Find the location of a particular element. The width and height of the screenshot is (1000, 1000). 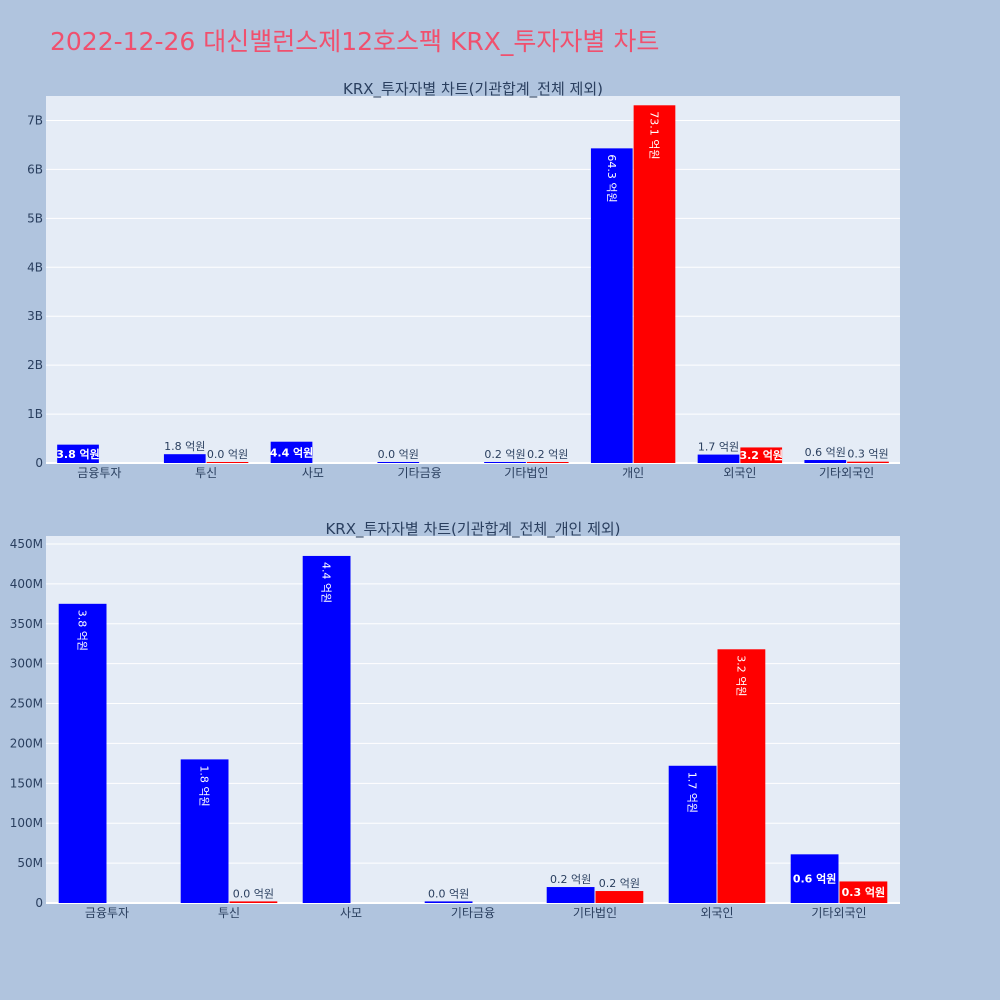

chart2-x-tick: 사모 is located at coordinates (351, 913).